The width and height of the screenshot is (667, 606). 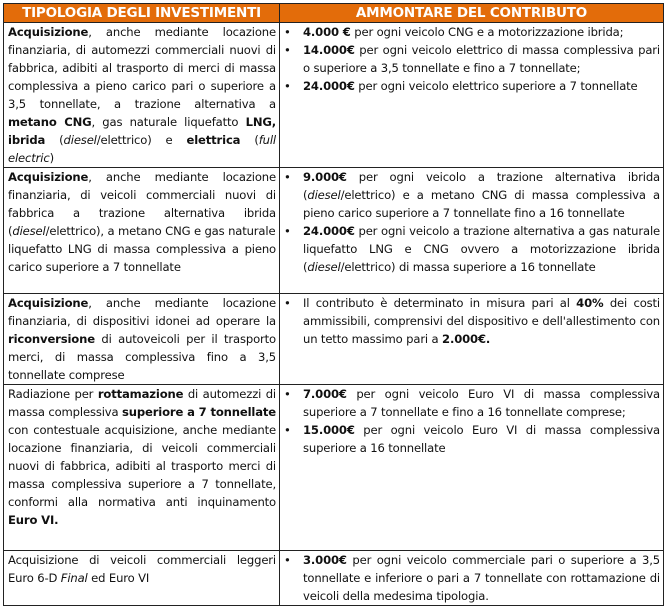 What do you see at coordinates (52, 158) in the screenshot?
I see `text-segment: )` at bounding box center [52, 158].